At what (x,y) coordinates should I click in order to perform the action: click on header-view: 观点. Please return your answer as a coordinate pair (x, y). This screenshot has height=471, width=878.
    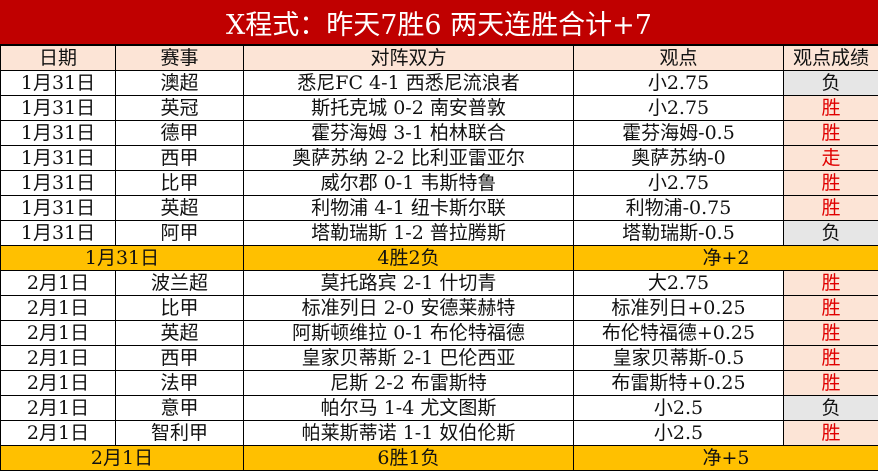
    Looking at the image, I should click on (679, 58).